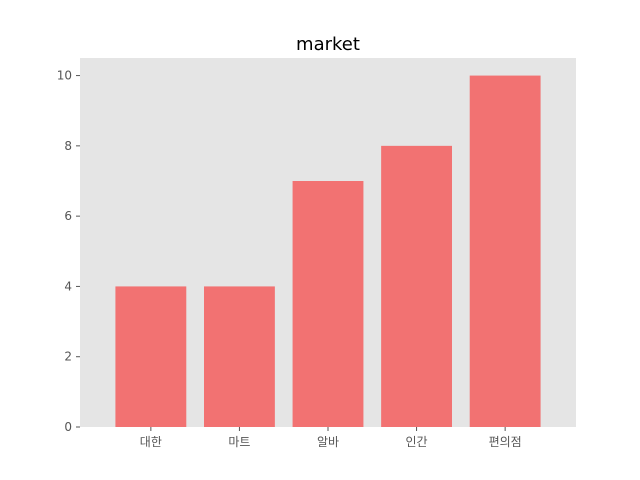 This screenshot has height=480, width=640. What do you see at coordinates (151, 442) in the screenshot?
I see `x-tick-label: 대한` at bounding box center [151, 442].